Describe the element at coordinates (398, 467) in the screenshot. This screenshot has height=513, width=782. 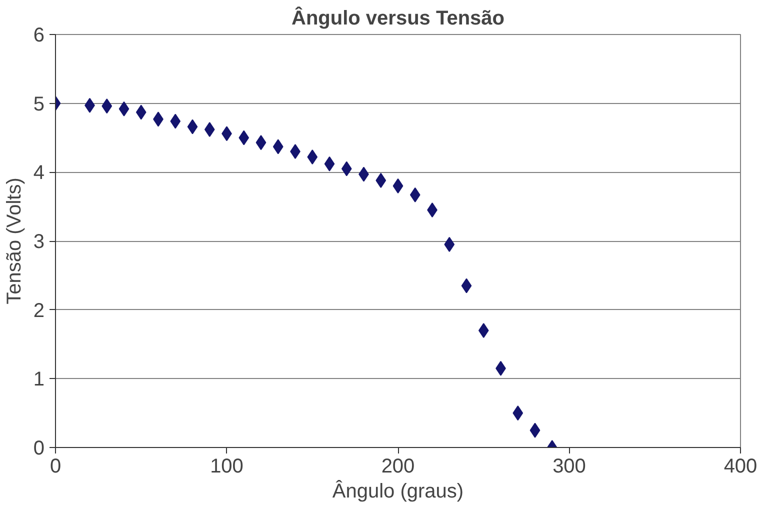
I see `x-tick-label: 200` at that location.